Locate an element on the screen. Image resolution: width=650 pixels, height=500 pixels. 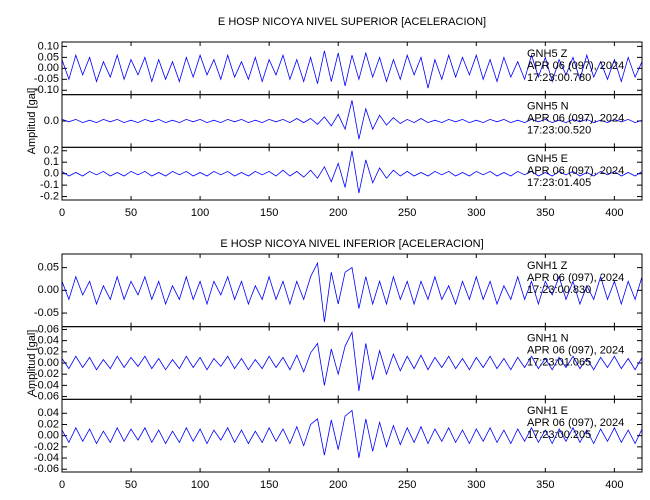
time-label: 17:23:00.520 is located at coordinates (559, 131).